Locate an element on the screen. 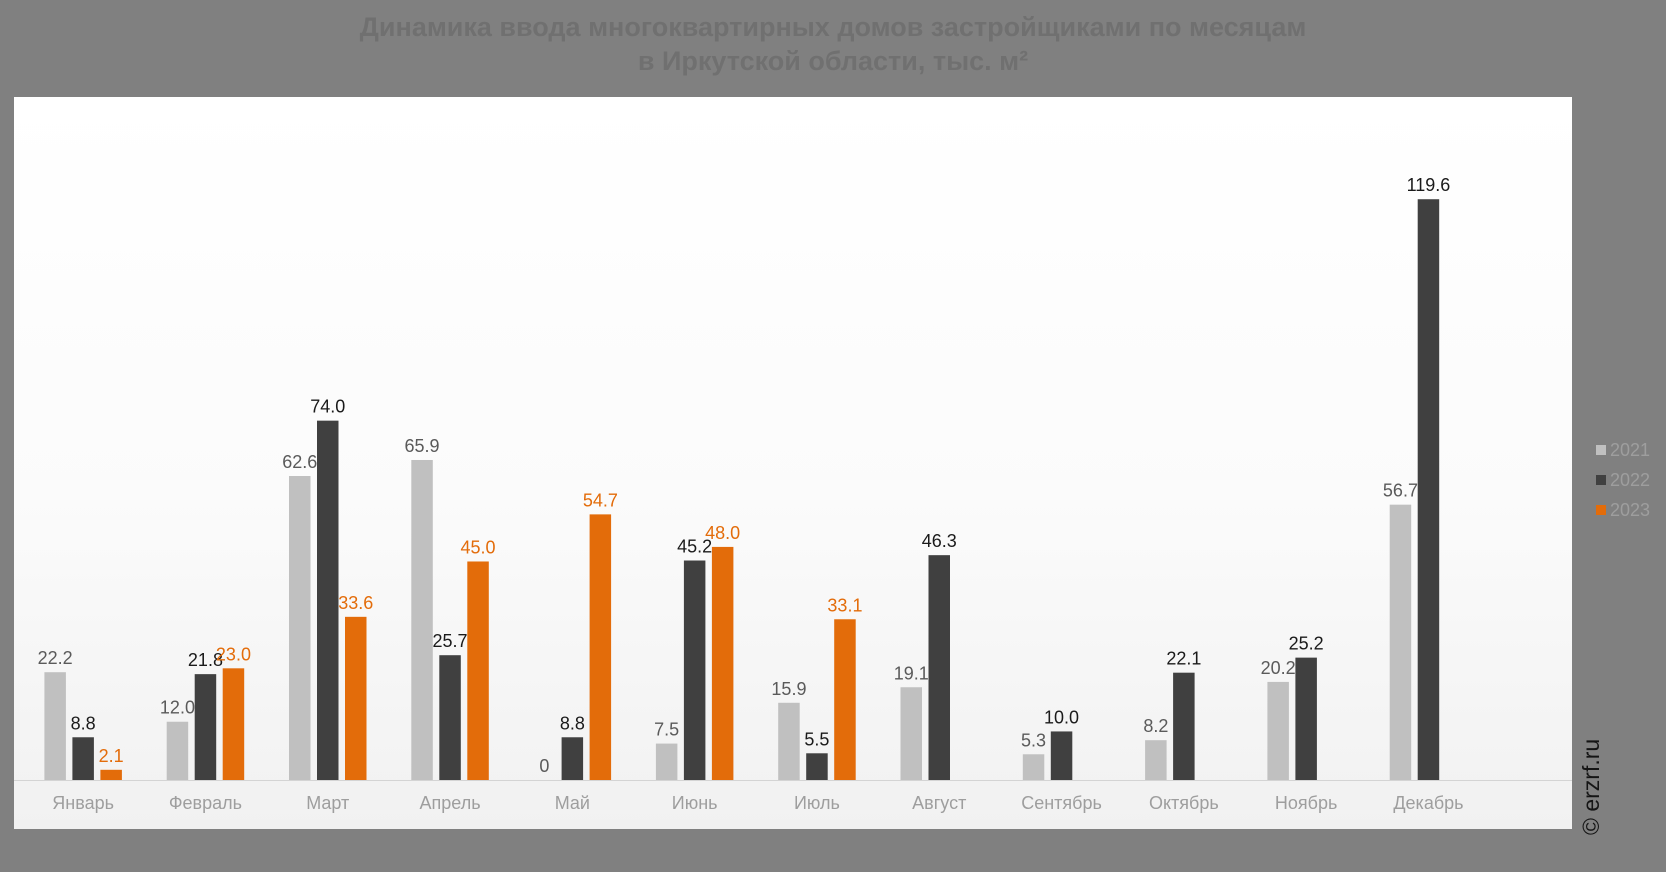 This screenshot has width=1666, height=872. data-label-2021-6: 7.5 is located at coordinates (666, 730).